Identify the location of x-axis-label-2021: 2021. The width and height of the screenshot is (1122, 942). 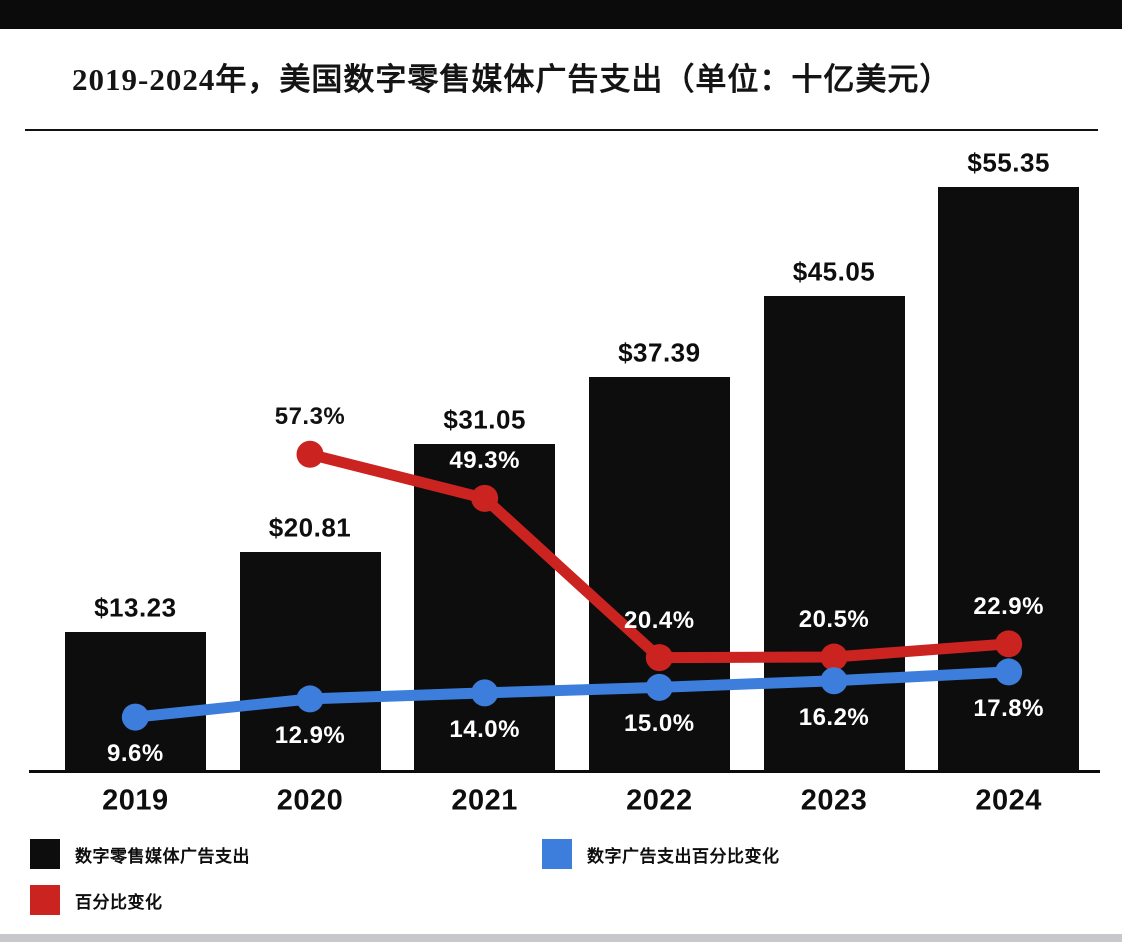
(484, 800).